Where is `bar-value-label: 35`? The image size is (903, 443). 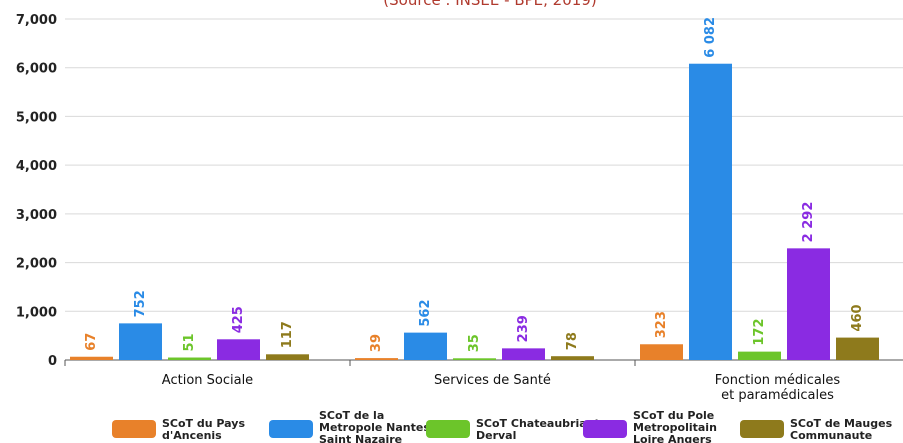 bar-value-label: 35 is located at coordinates (474, 343).